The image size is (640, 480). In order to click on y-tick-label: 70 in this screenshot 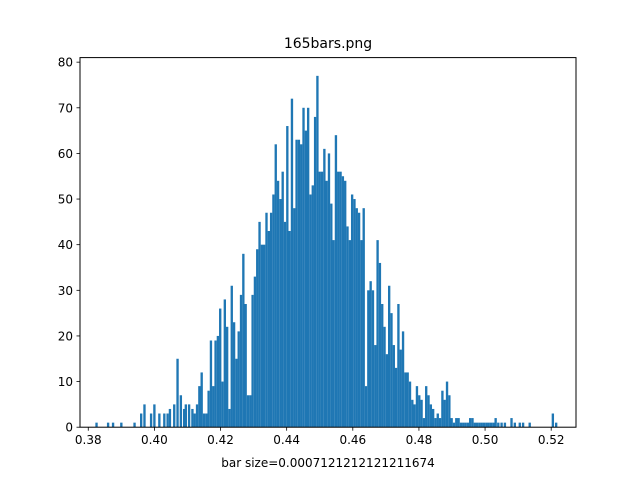, I will do `click(65, 108)`.